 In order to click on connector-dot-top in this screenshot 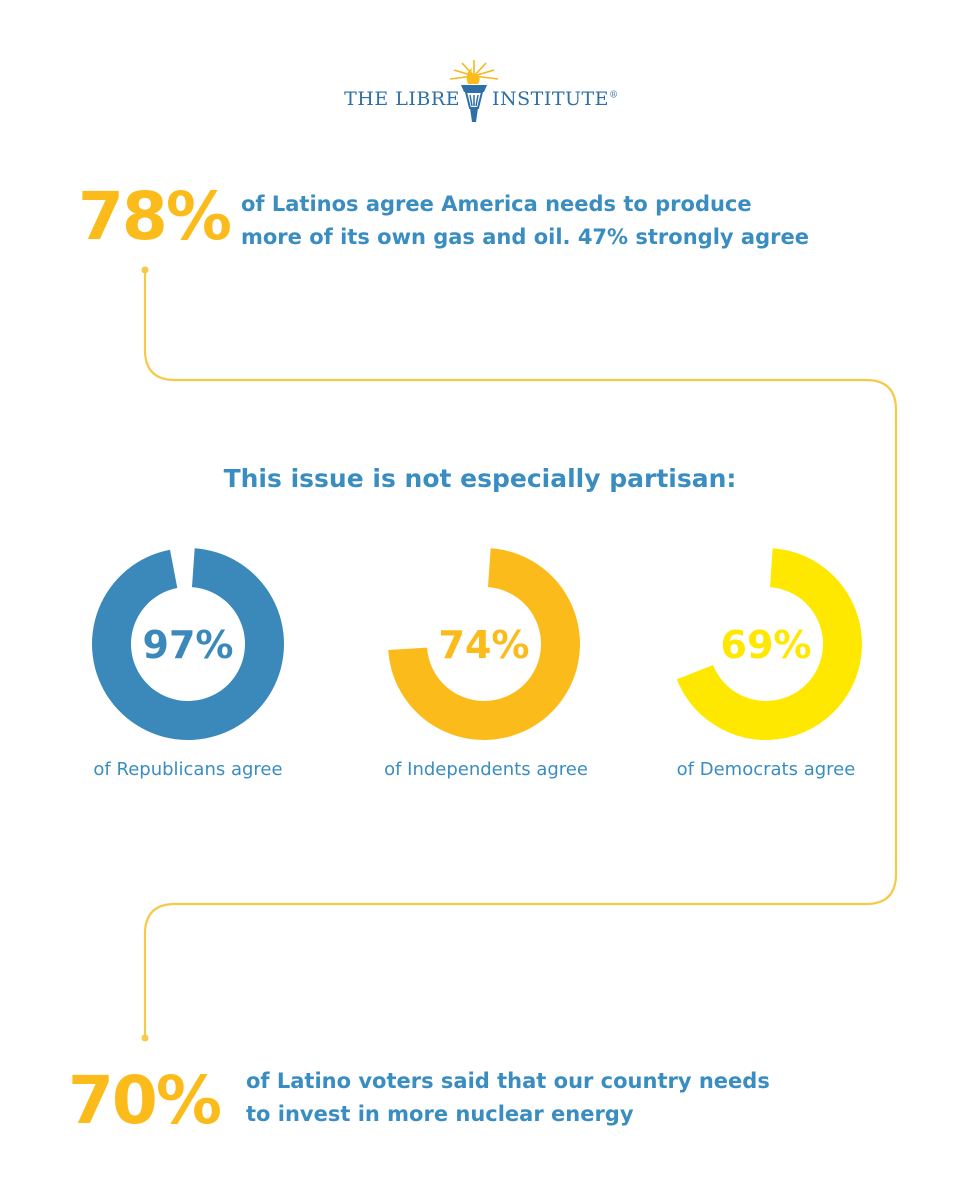, I will do `click(145, 270)`.